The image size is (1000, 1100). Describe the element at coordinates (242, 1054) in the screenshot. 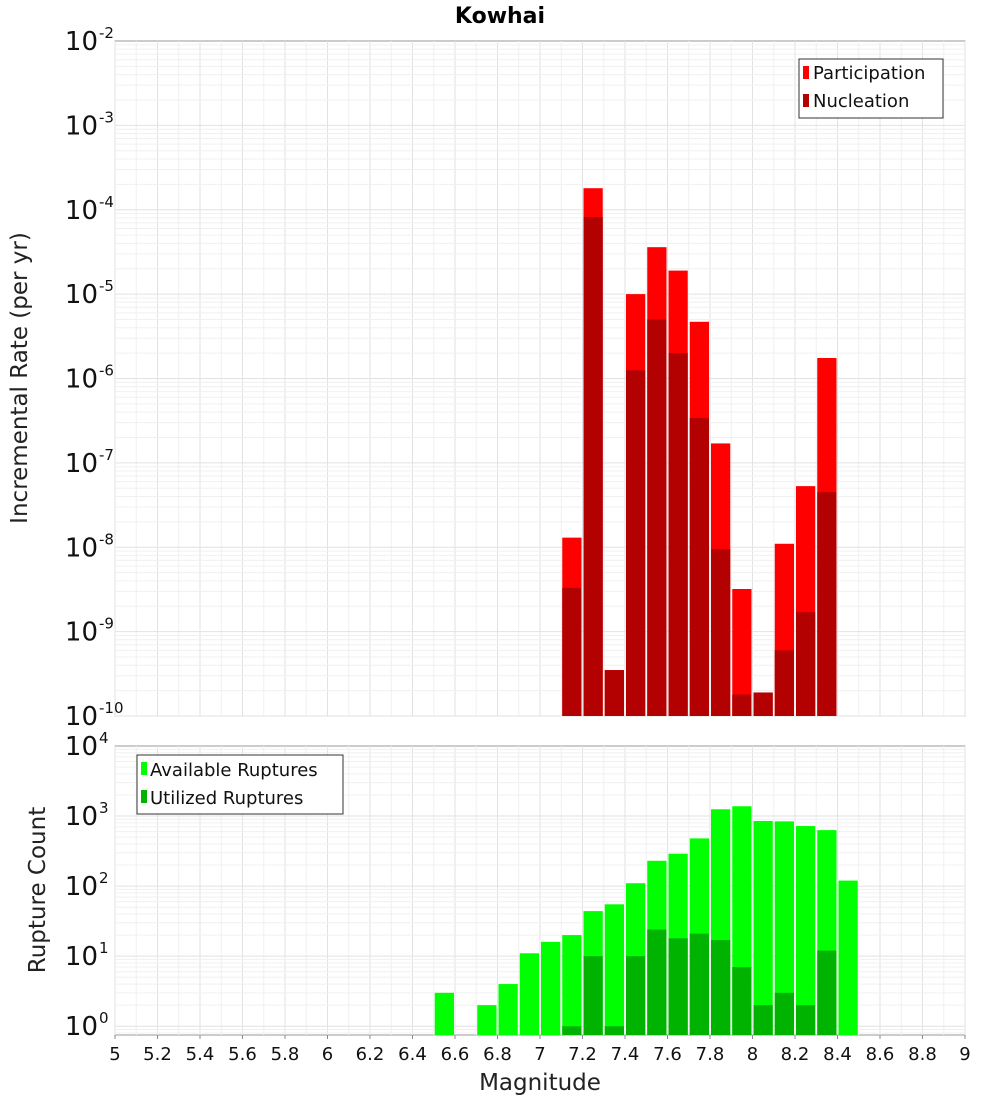

I see `x-tick-label: 5.6` at that location.